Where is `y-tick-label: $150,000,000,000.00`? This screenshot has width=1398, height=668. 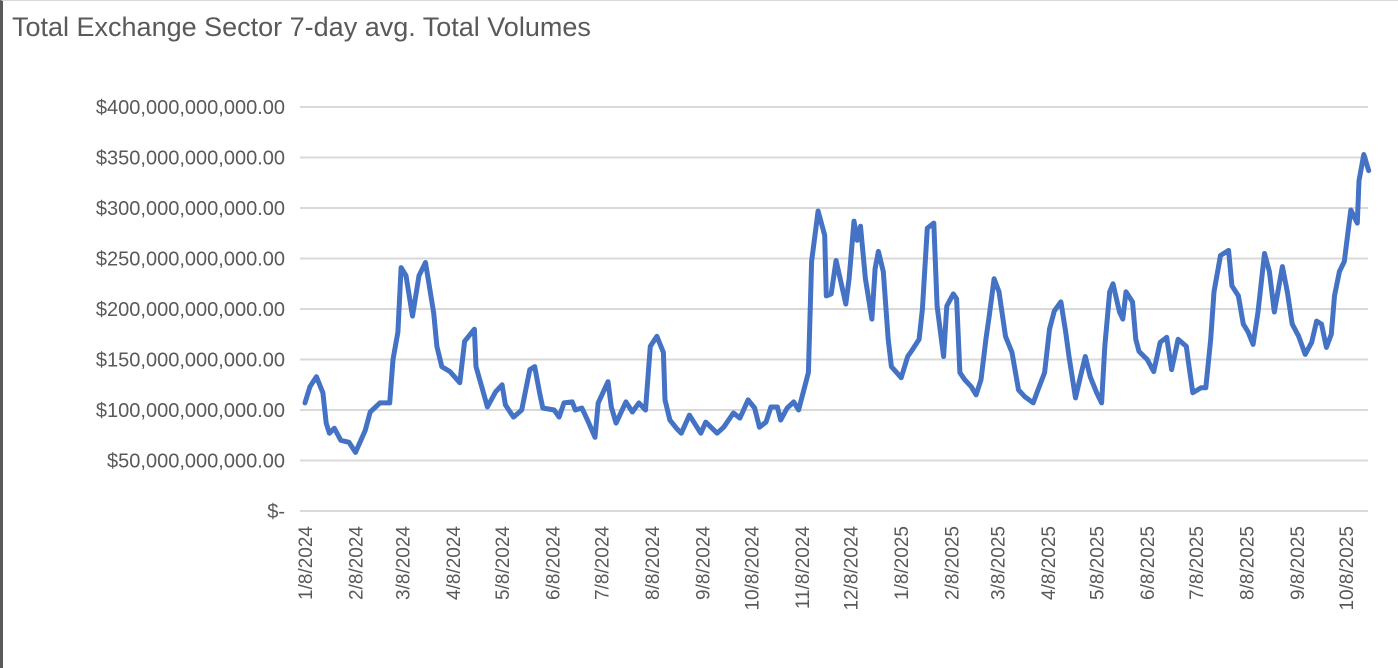
y-tick-label: $150,000,000,000.00 is located at coordinates (190, 361).